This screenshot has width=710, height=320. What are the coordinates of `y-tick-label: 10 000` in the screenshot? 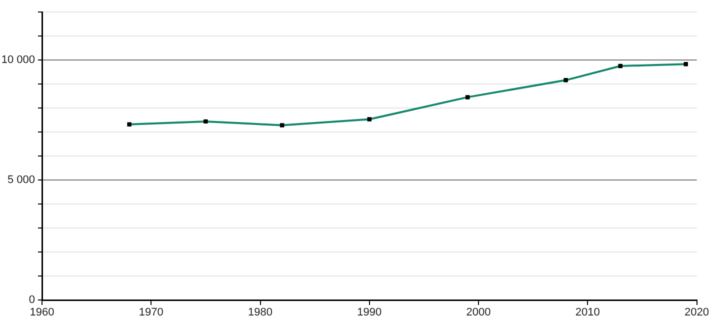 It's located at (18, 60).